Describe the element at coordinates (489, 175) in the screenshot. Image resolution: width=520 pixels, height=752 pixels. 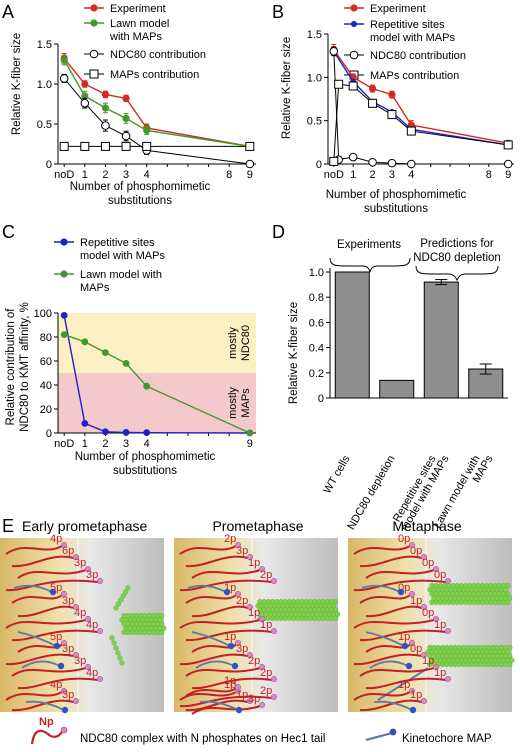
I see `x-tick-label: 8` at that location.